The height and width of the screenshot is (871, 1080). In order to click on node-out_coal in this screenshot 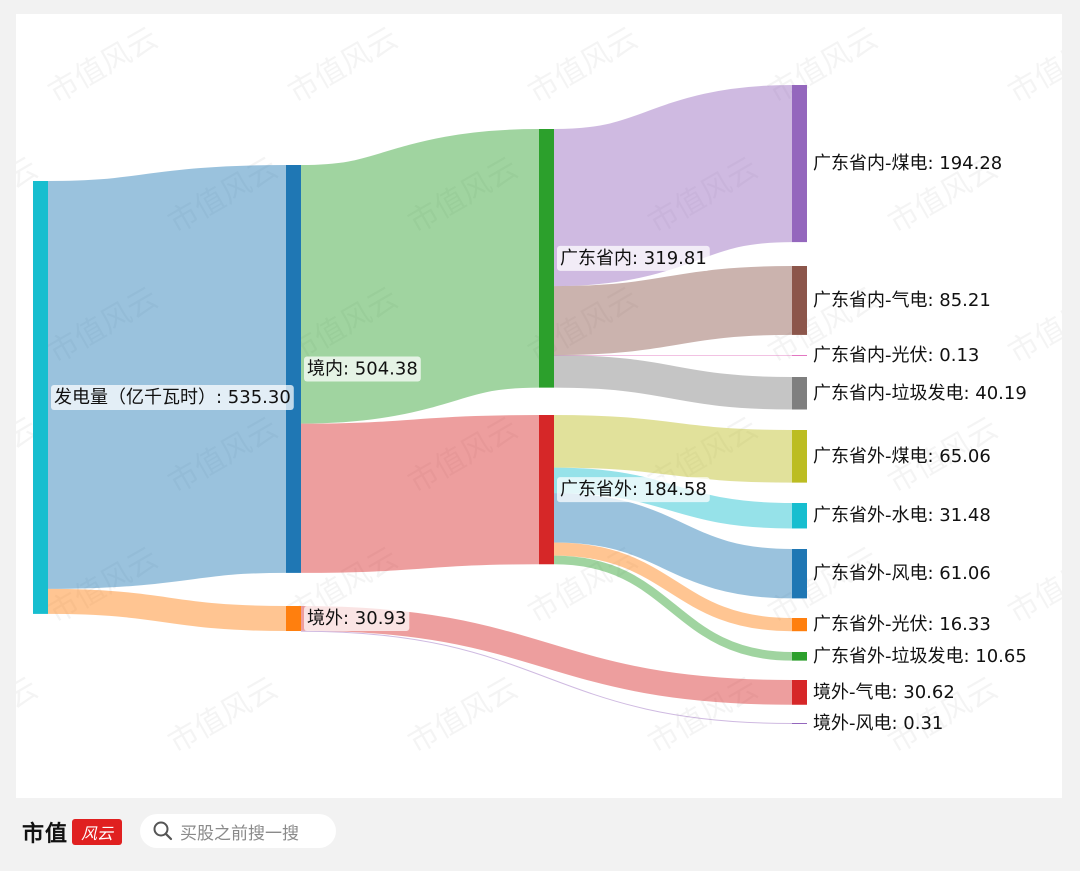, I will do `click(799, 456)`.